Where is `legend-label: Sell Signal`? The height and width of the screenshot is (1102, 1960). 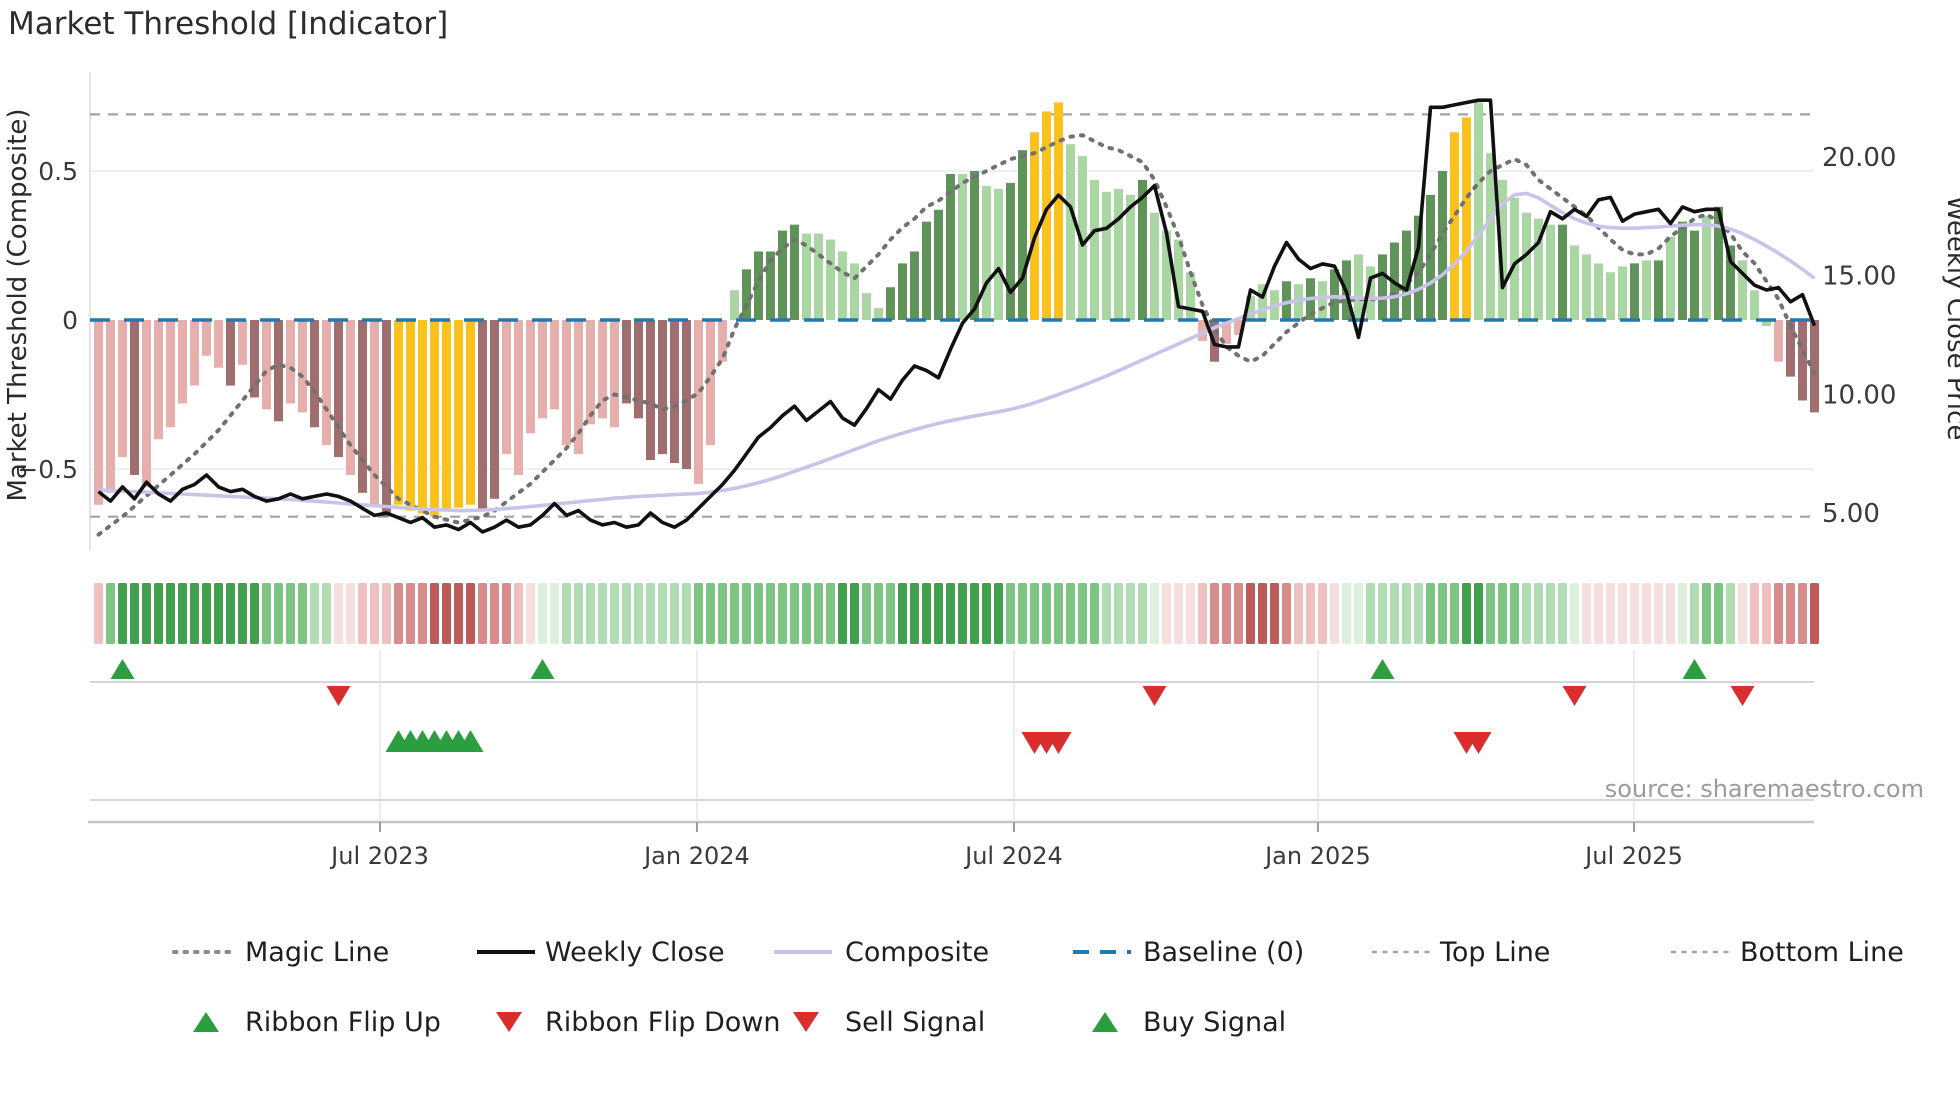 legend-label: Sell Signal is located at coordinates (915, 1022).